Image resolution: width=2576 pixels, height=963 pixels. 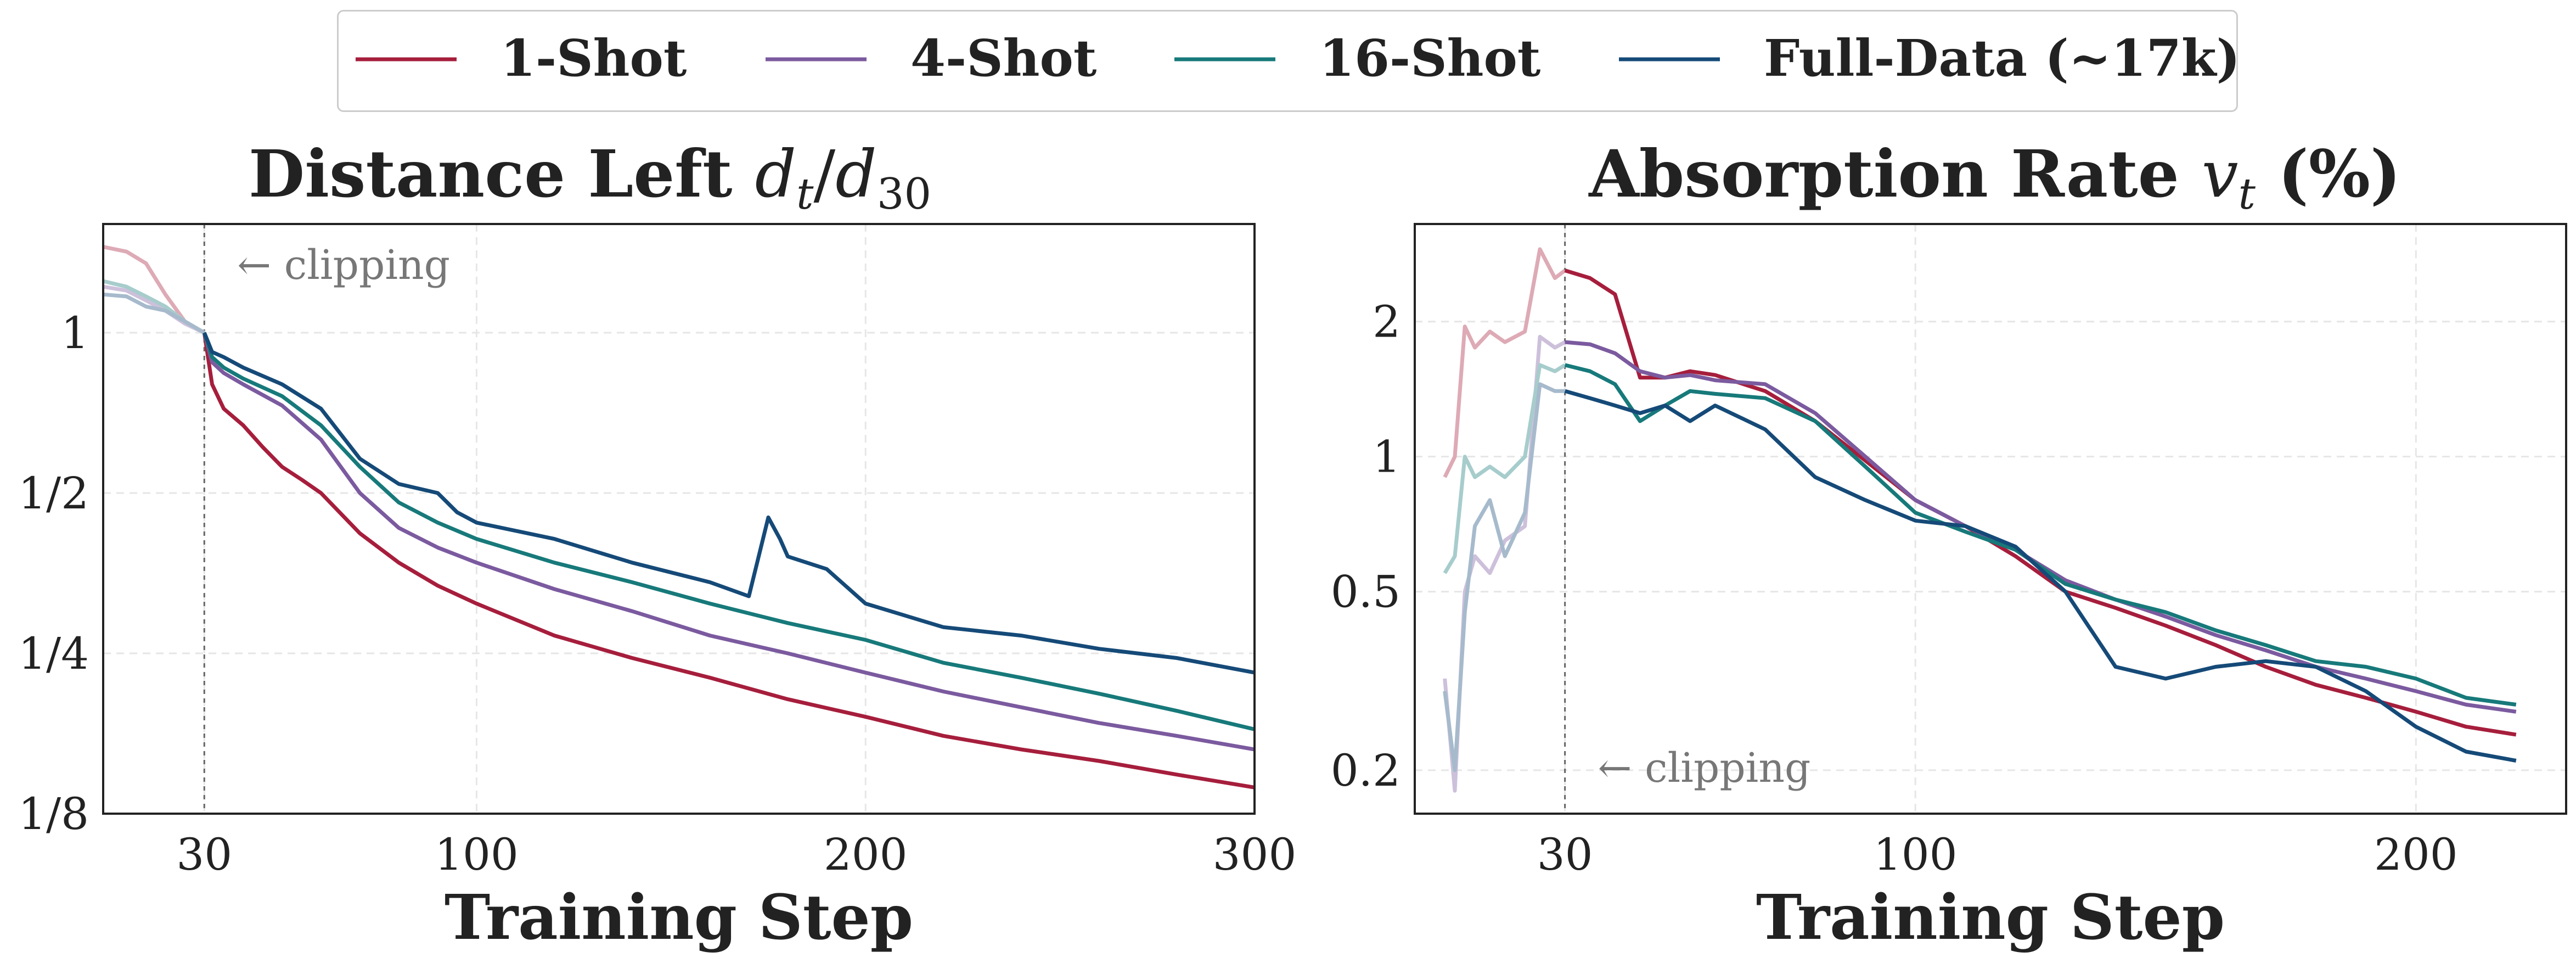 What do you see at coordinates (1505, 362) in the screenshot?
I see `series-0-preclip` at bounding box center [1505, 362].